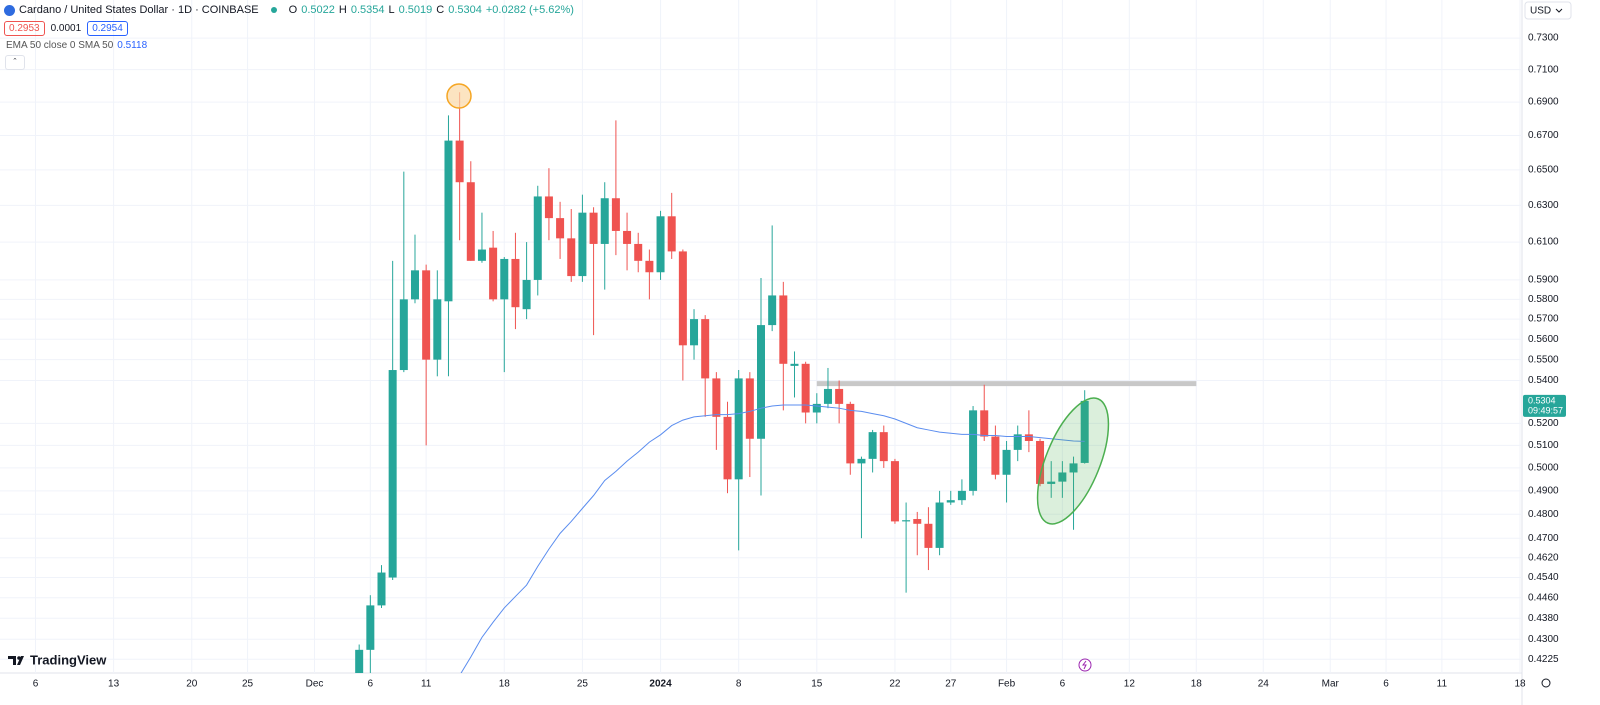  I want to click on y-tick-label: 0.4540, so click(1543, 577).